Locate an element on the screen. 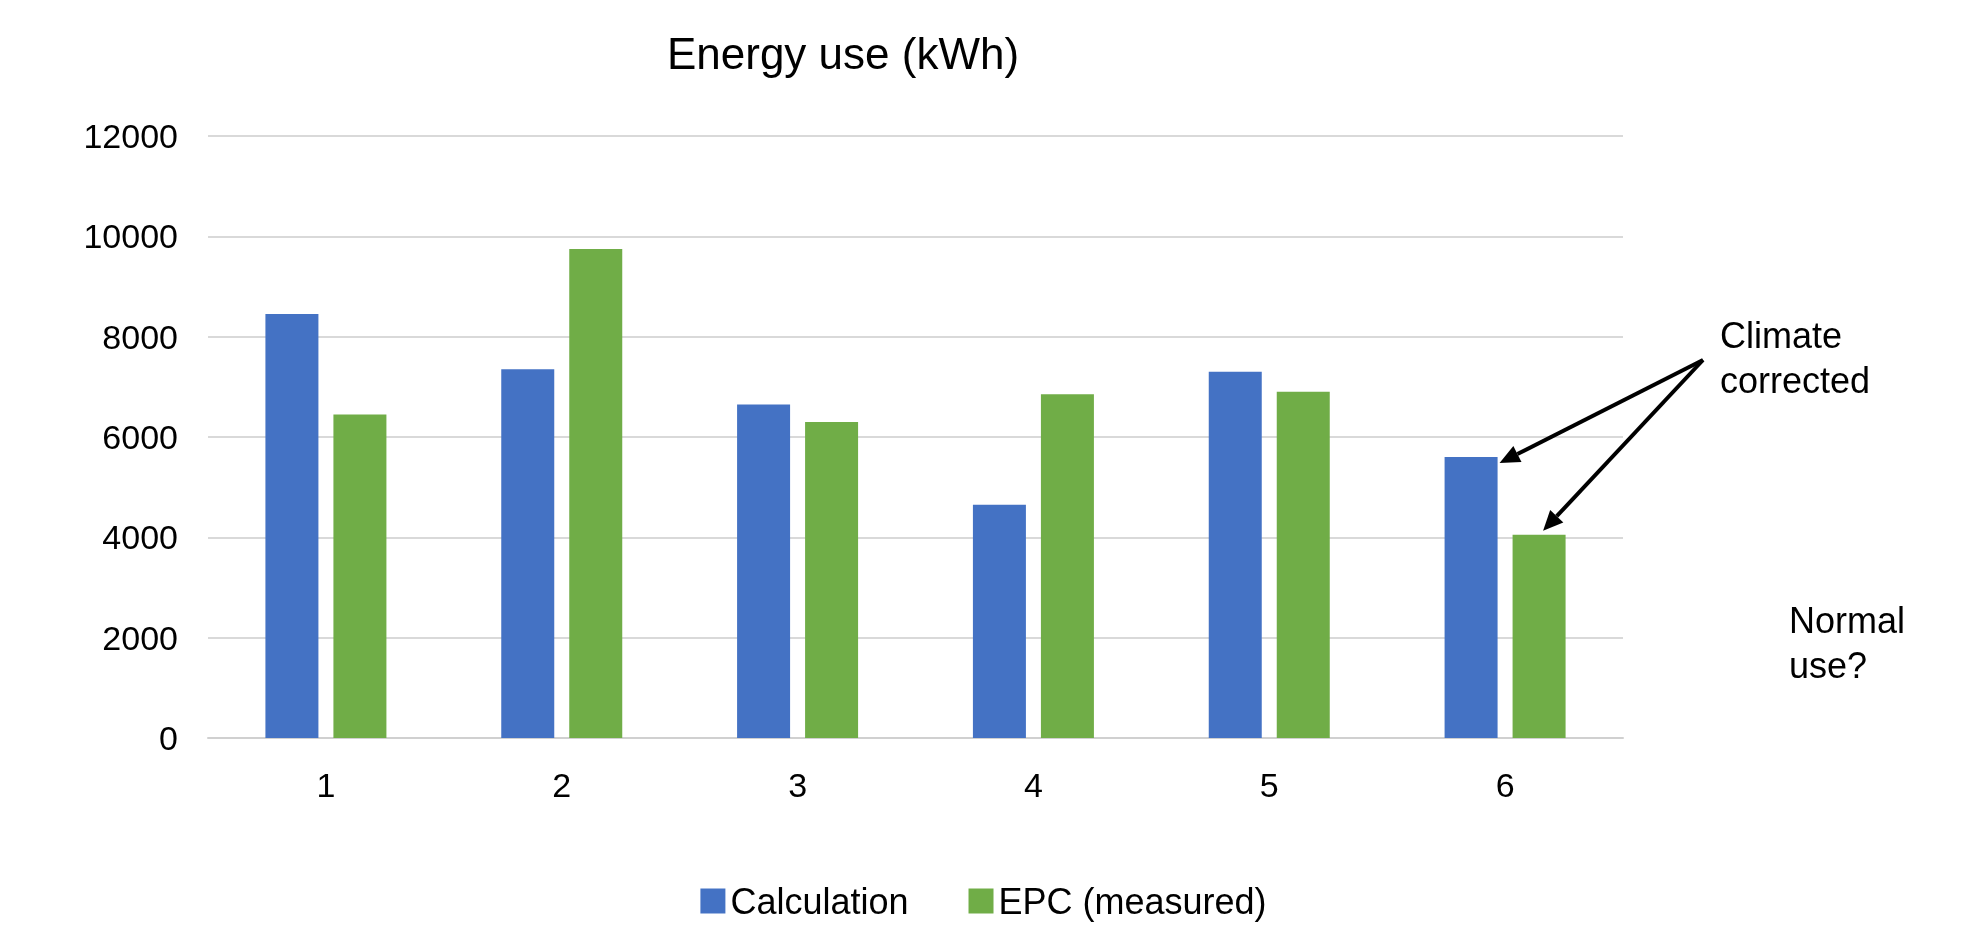 This screenshot has height=936, width=1967. x-tick-label: 2 is located at coordinates (562, 785).